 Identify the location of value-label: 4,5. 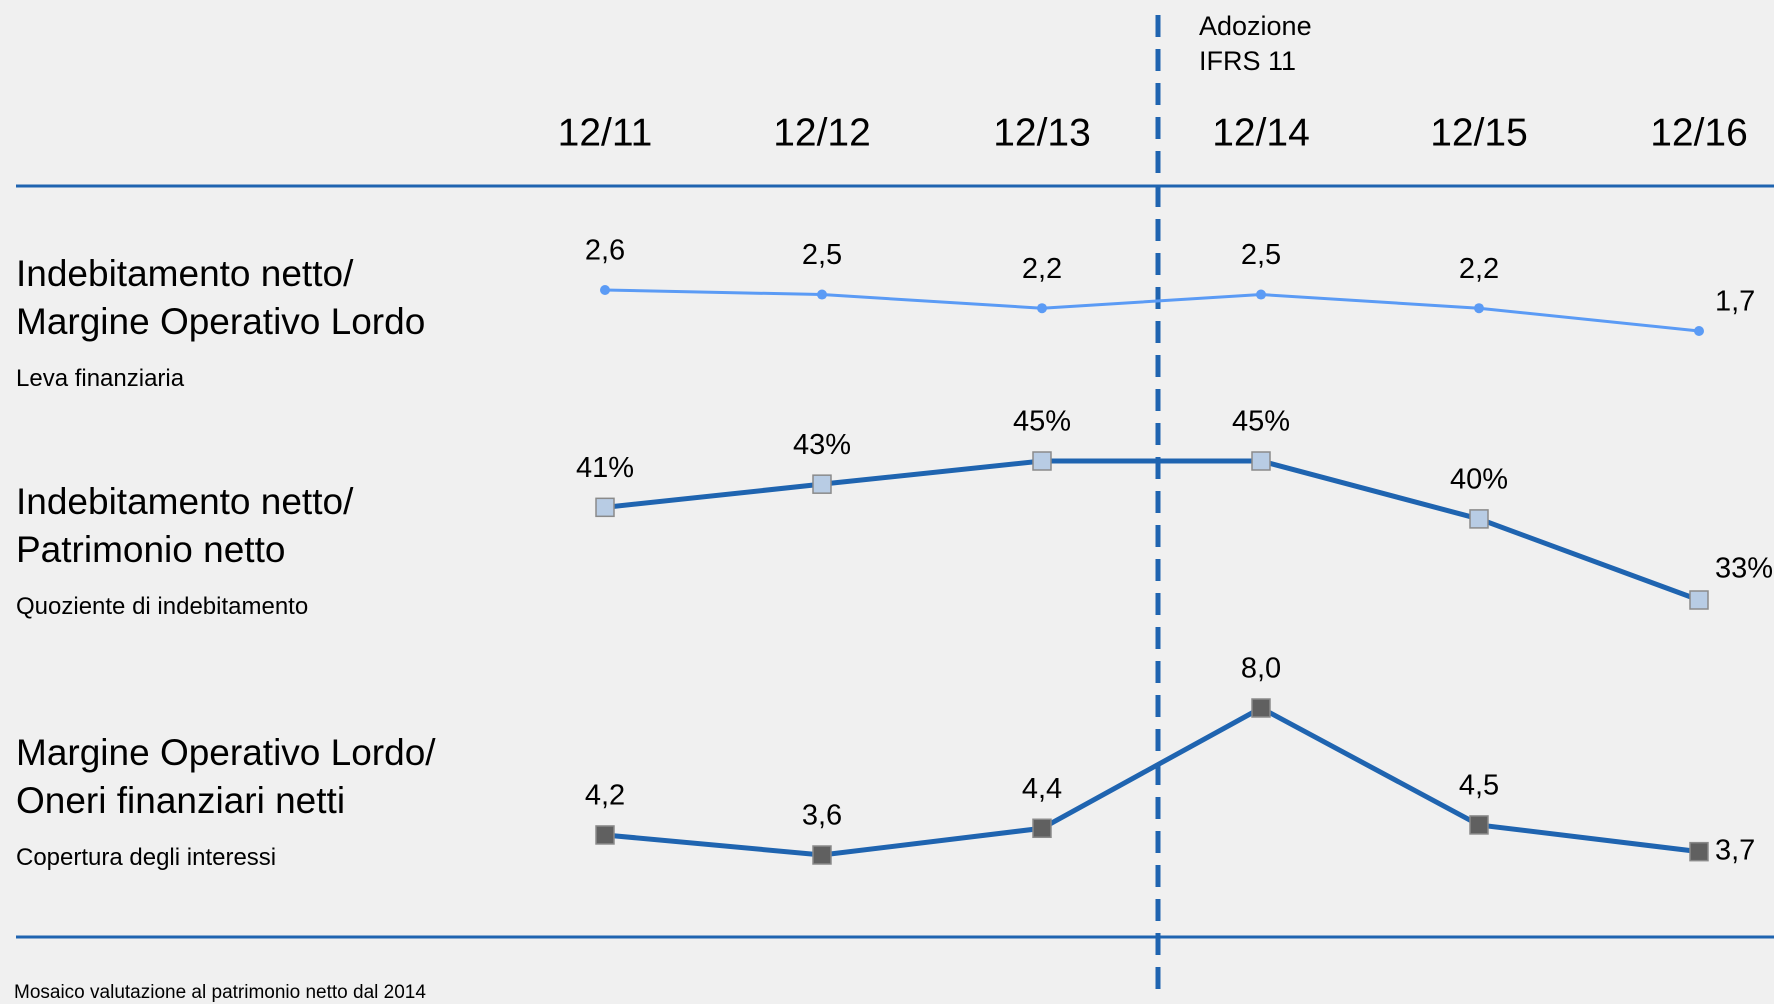
(1479, 786).